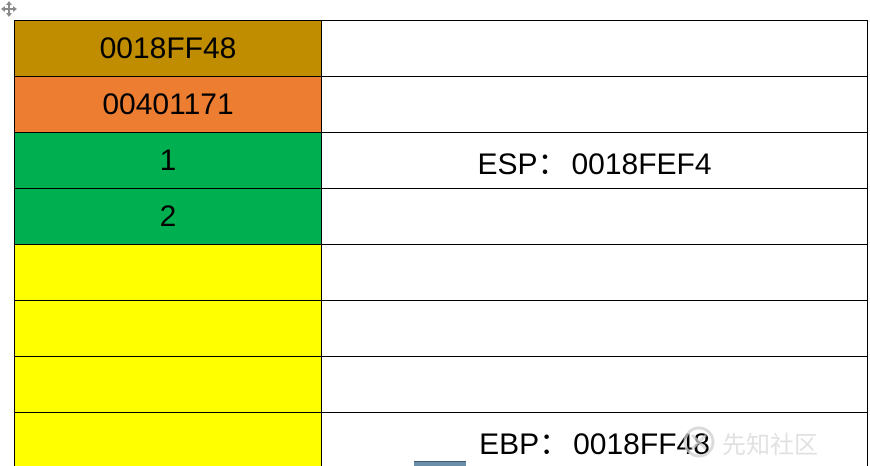  What do you see at coordinates (168, 48) in the screenshot?
I see `stack-value-cell: 0018FF48` at bounding box center [168, 48].